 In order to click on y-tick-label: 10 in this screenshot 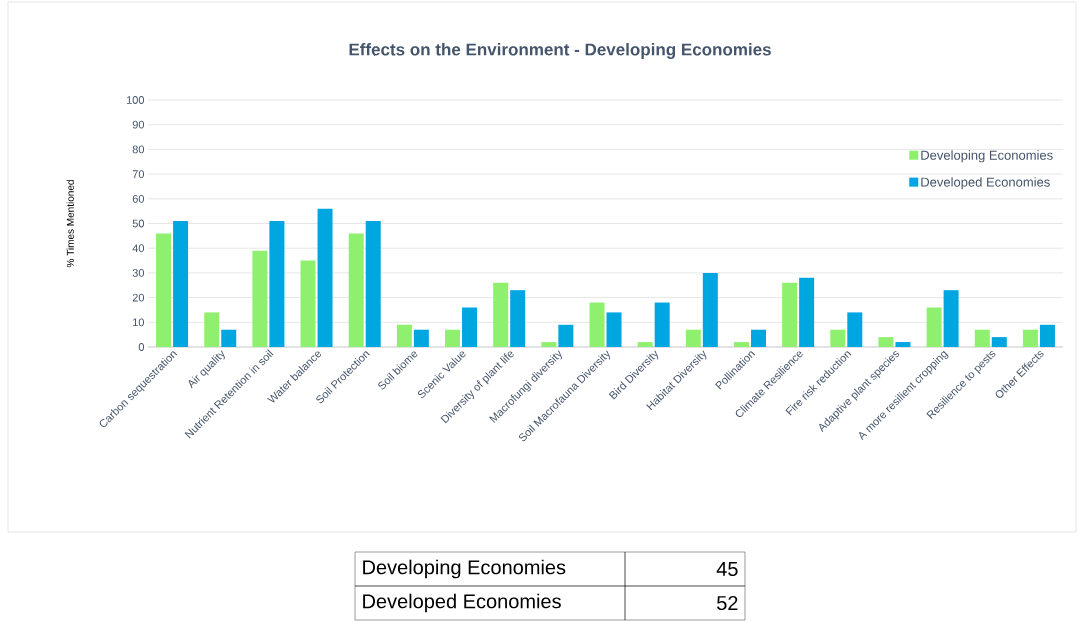, I will do `click(139, 322)`.